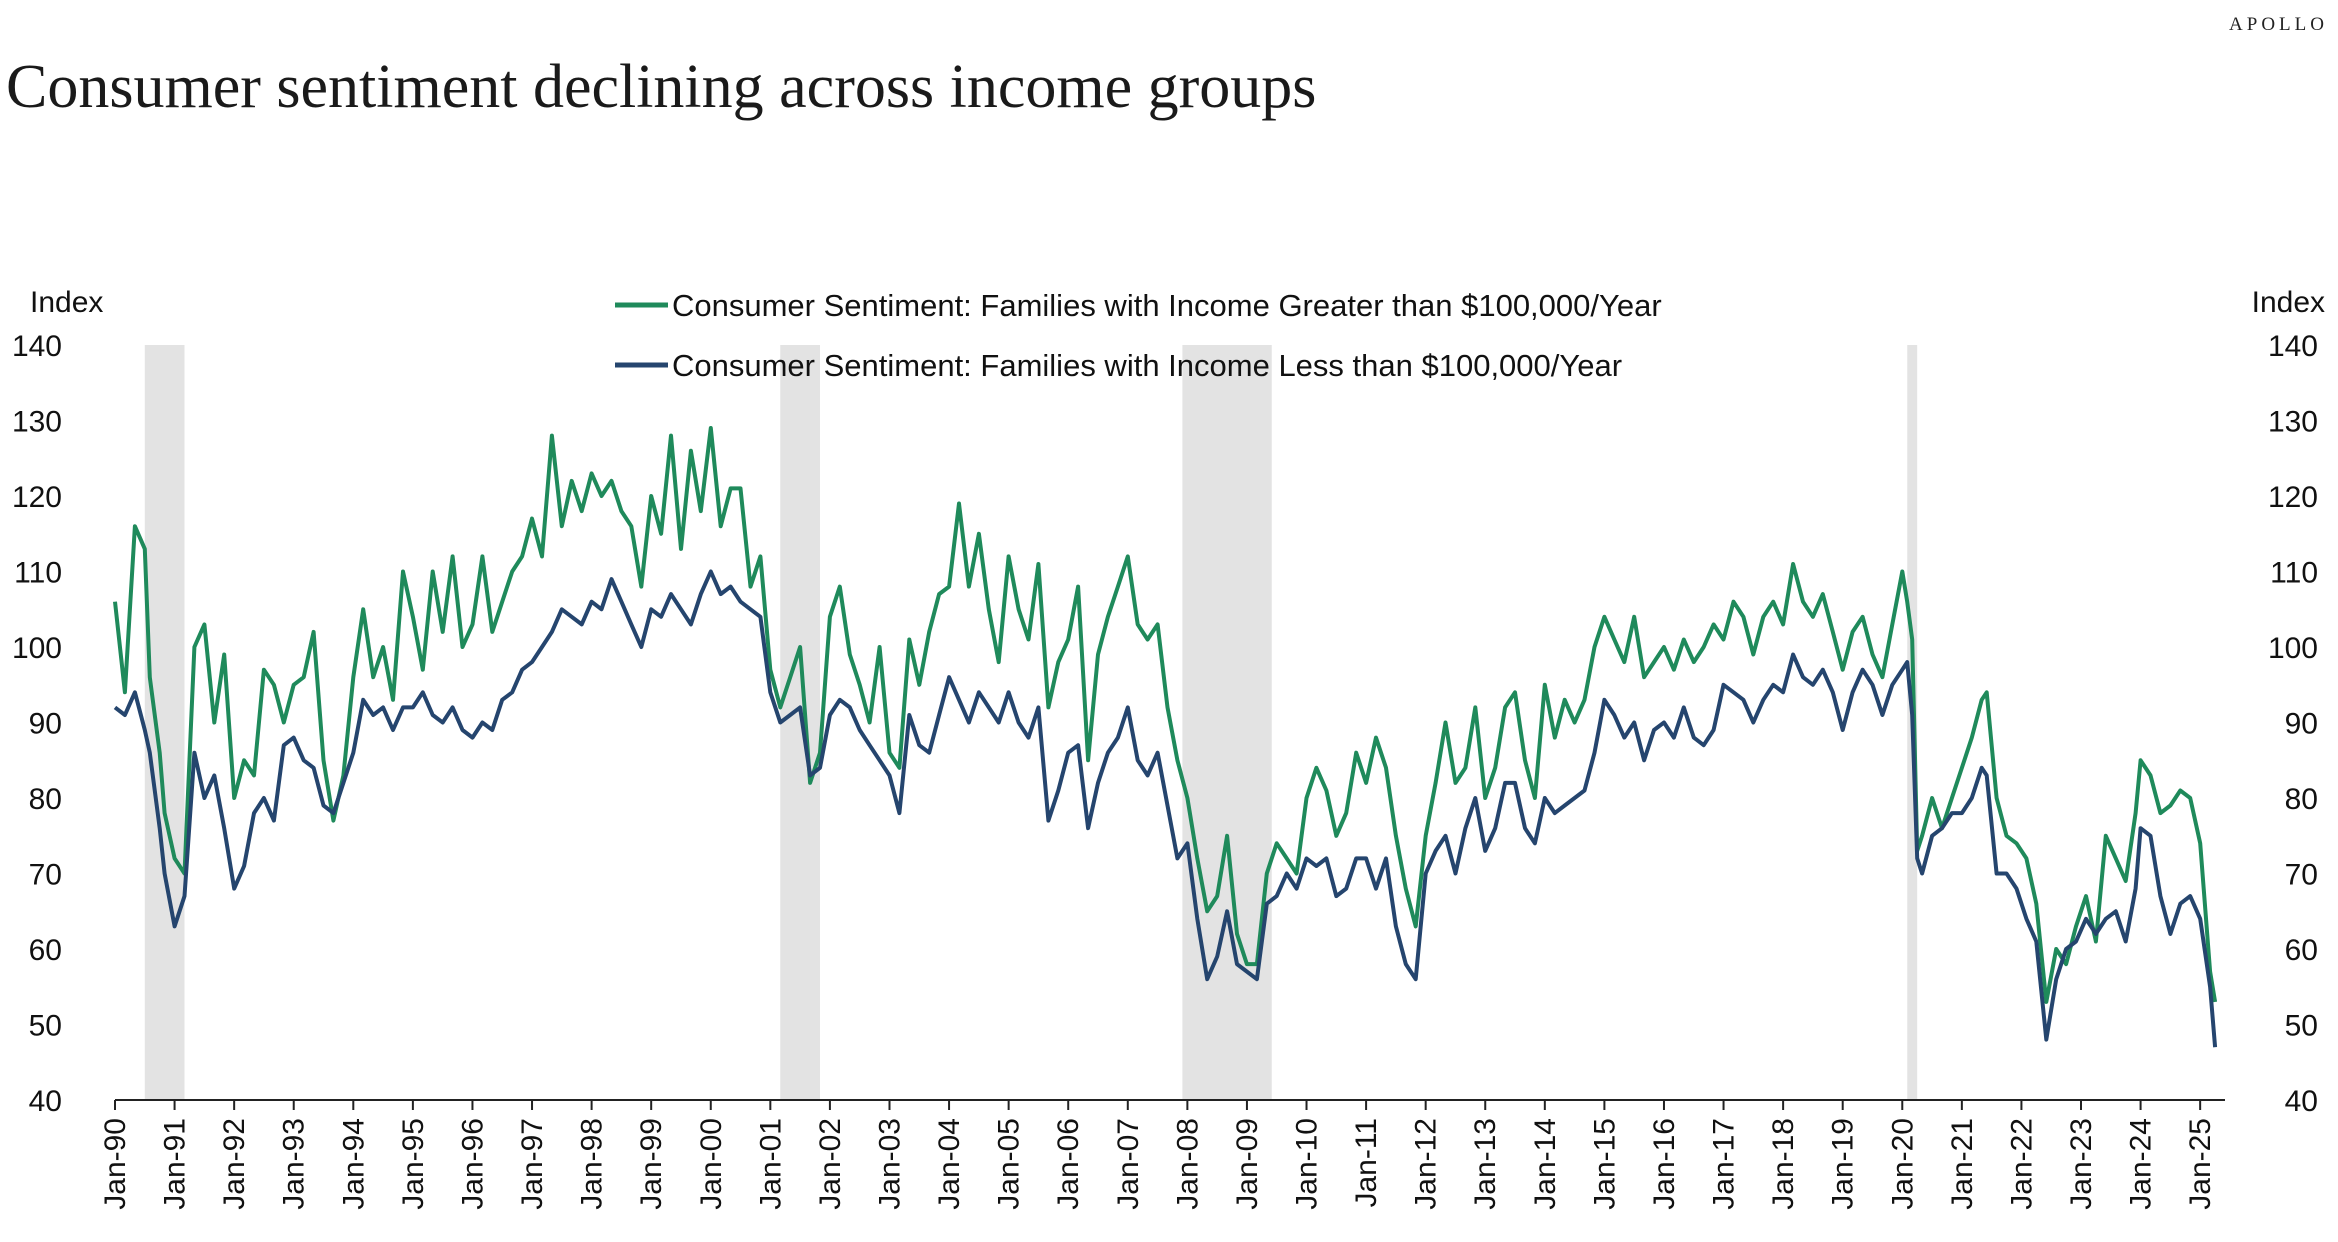 Image resolution: width=2338 pixels, height=1242 pixels. I want to click on x-tick-label: Jan-99, so click(651, 1164).